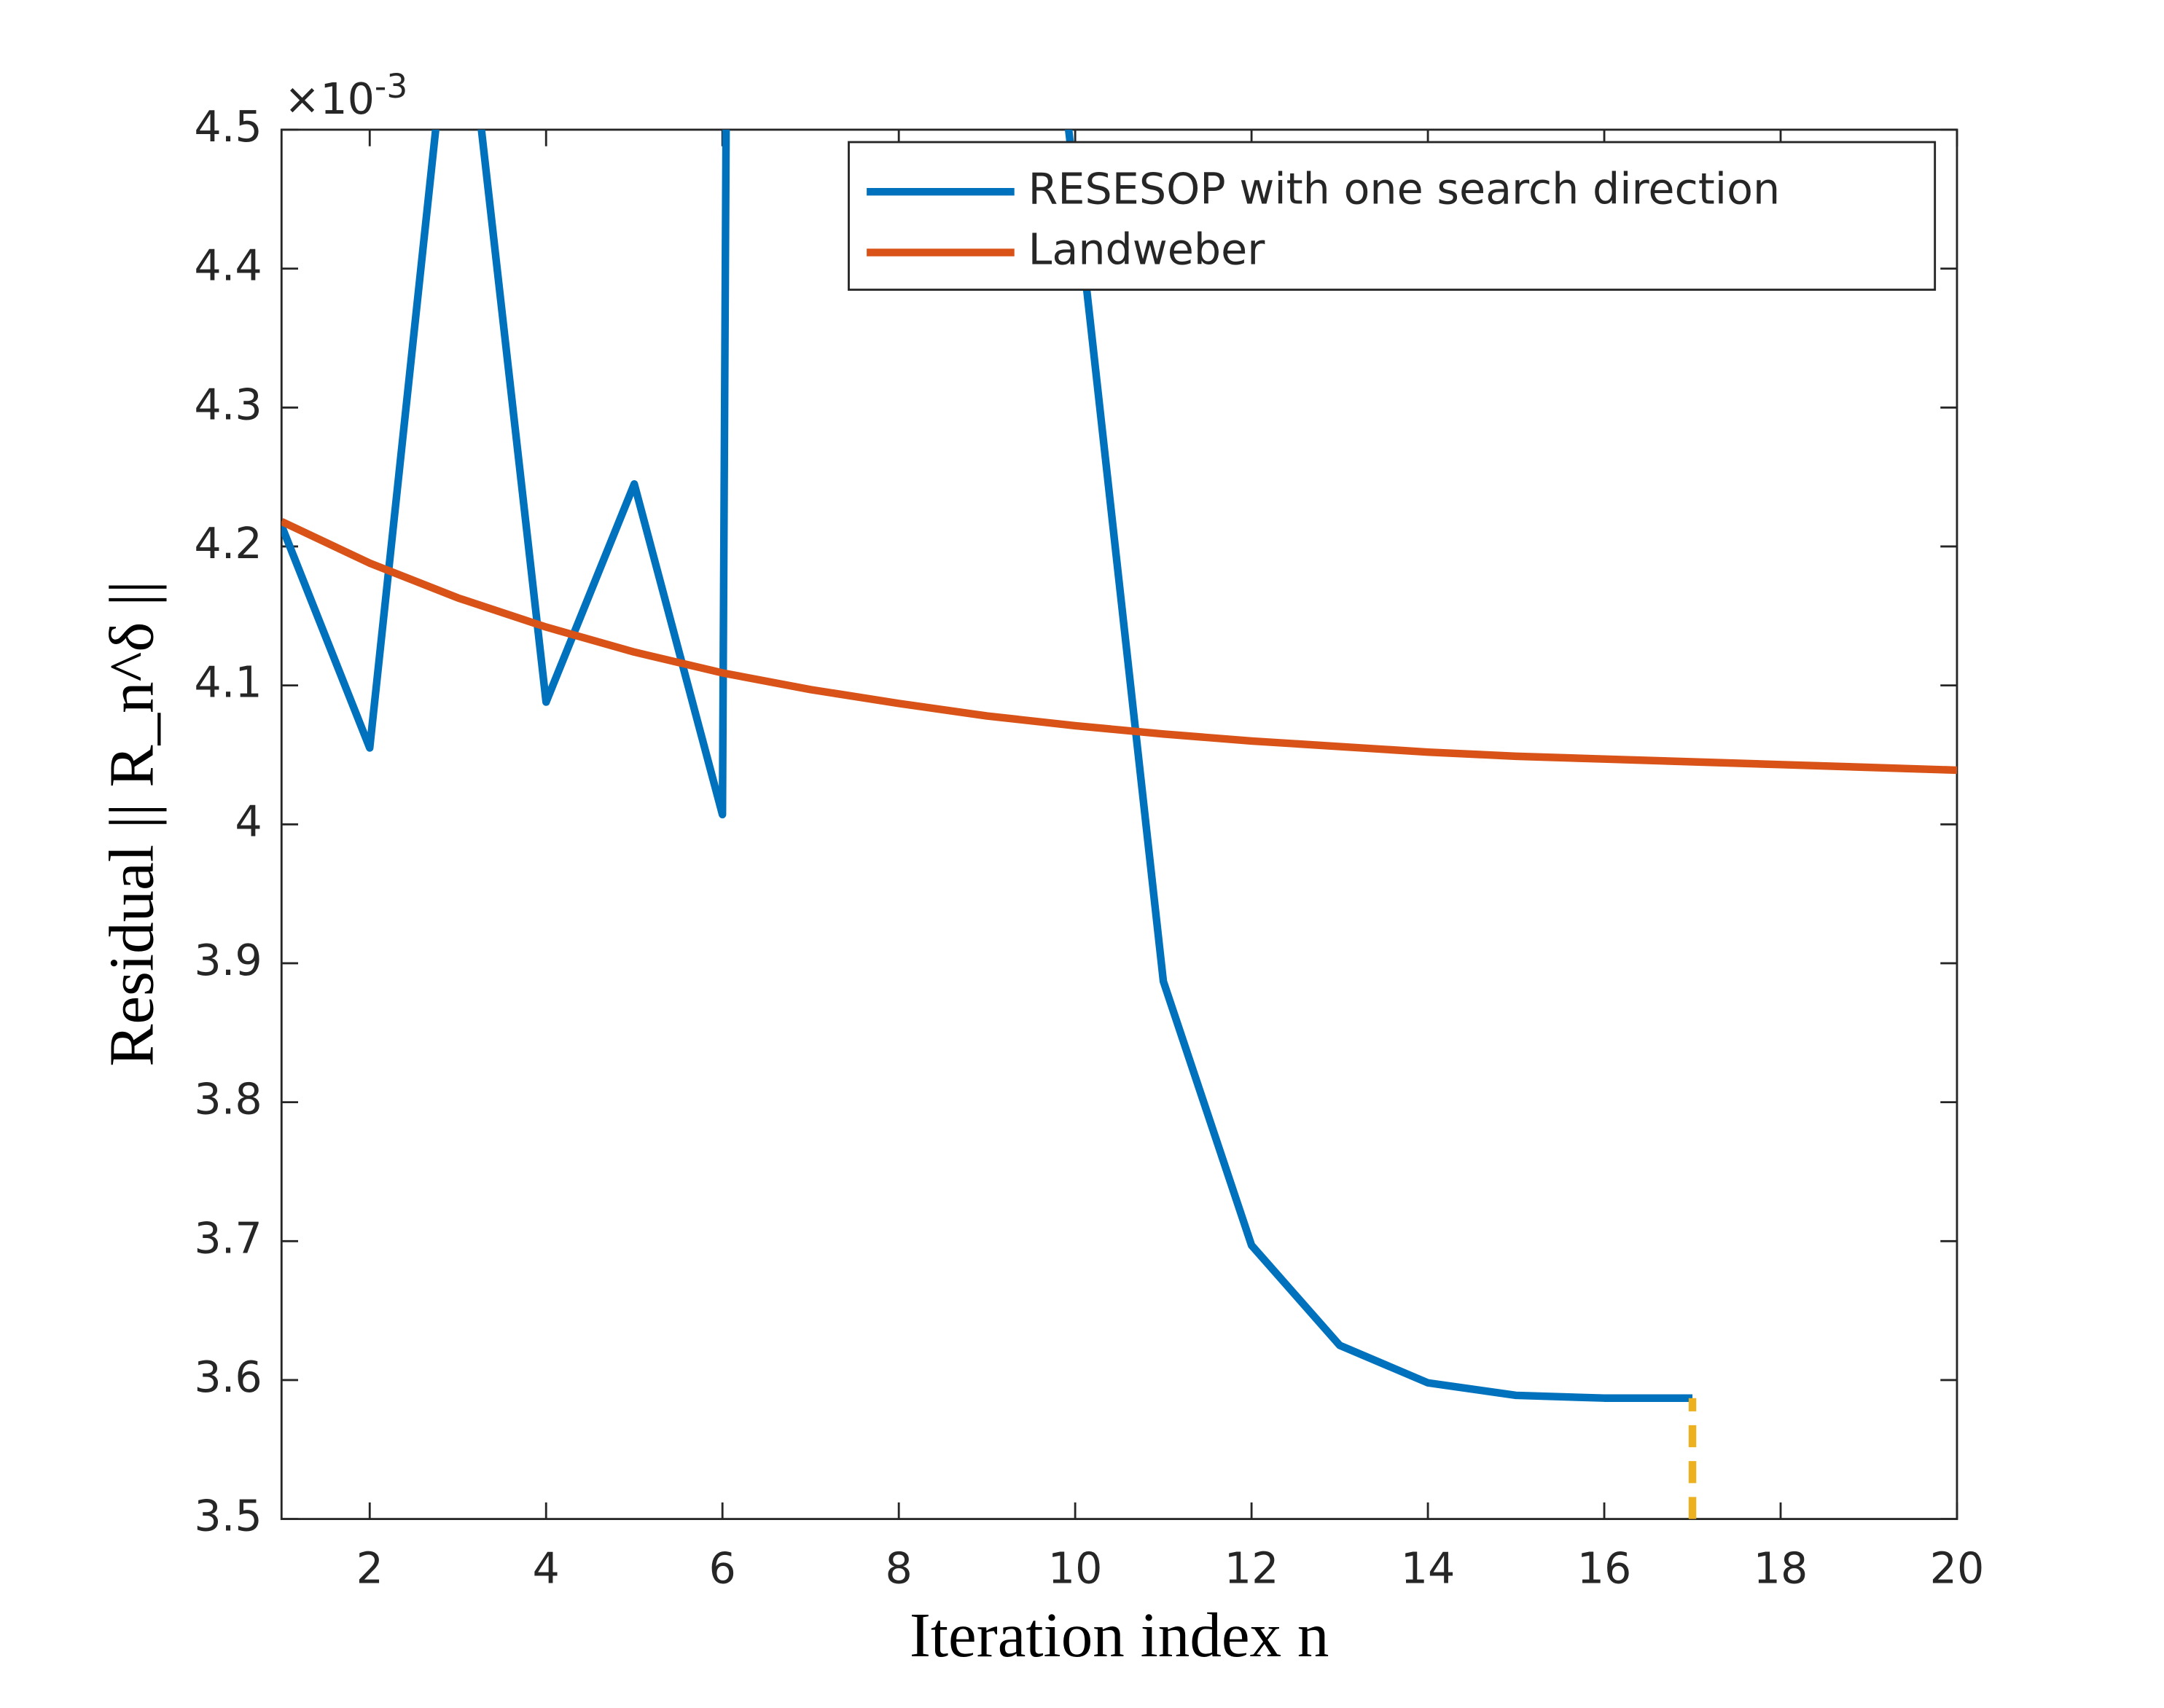 The height and width of the screenshot is (1708, 2164). I want to click on y-tick-label: 3.8, so click(228, 1099).